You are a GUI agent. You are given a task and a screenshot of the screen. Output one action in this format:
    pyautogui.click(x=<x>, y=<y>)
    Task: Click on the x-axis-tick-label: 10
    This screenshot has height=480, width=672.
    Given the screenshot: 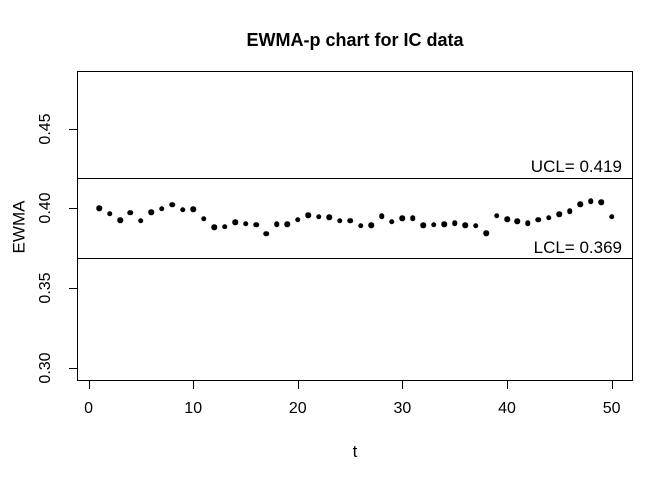 What is the action you would take?
    pyautogui.click(x=193, y=408)
    